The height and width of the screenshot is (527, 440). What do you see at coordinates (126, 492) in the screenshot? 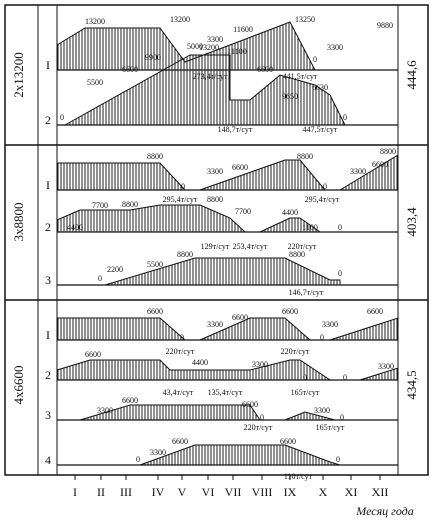
I see `month-label: III` at bounding box center [126, 492].